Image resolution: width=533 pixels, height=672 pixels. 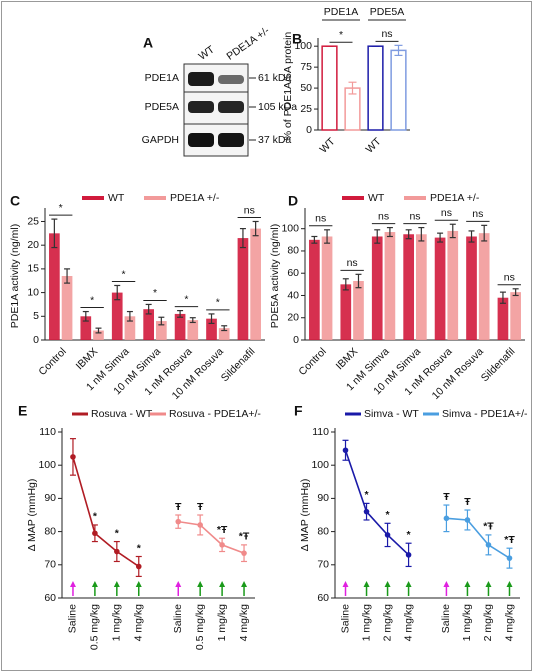 I want to click on group-label: PDE1A, so click(x=341, y=12).